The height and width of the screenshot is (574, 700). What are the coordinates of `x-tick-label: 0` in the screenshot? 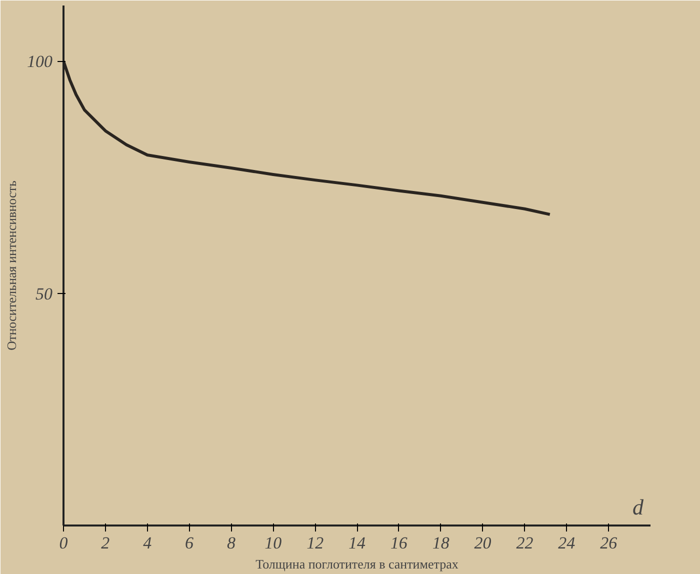 It's located at (63, 543).